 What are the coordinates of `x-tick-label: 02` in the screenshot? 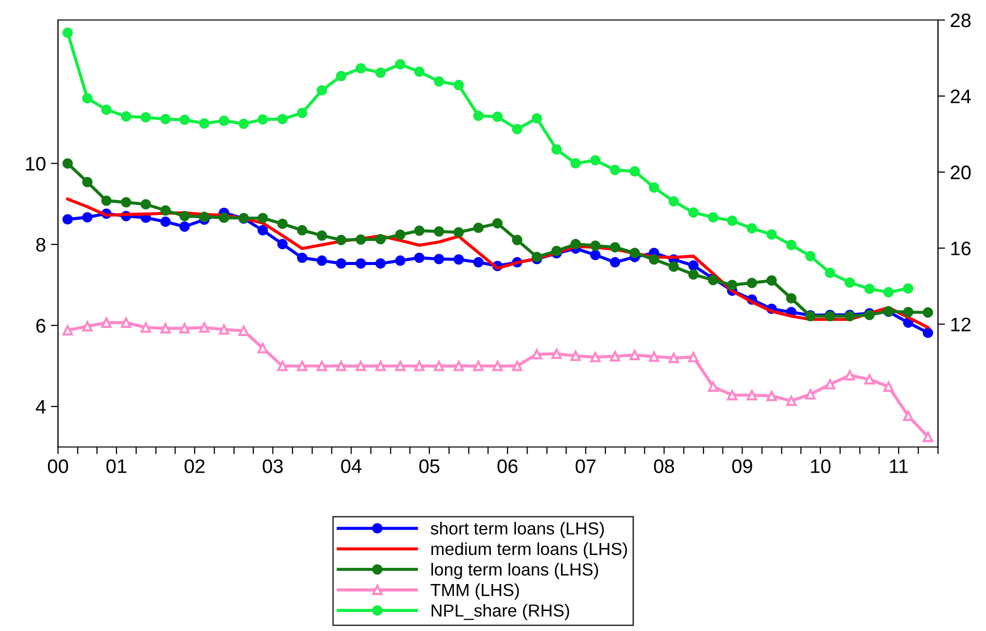 It's located at (194, 466).